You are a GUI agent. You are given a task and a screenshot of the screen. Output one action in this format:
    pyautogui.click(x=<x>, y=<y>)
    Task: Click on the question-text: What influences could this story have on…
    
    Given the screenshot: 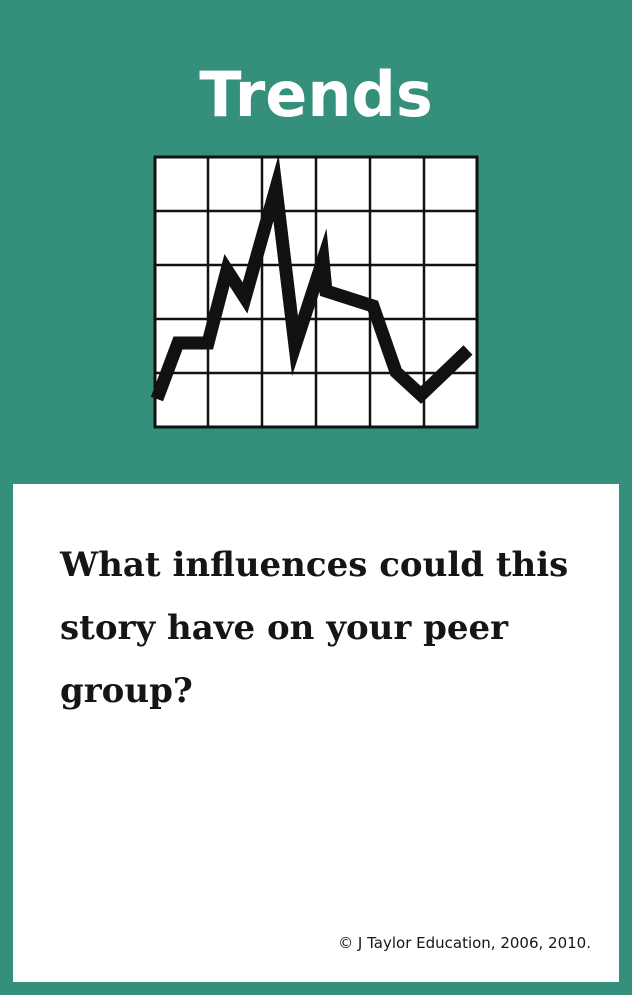 What is the action you would take?
    pyautogui.click(x=314, y=628)
    